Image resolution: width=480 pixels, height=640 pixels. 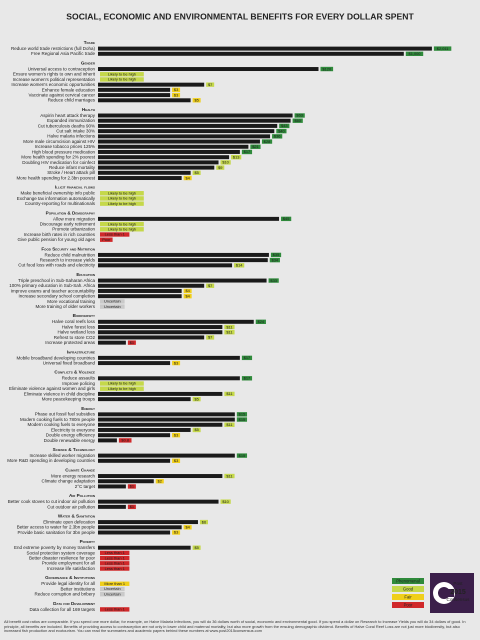 What do you see at coordinates (60, 393) in the screenshot?
I see `row-label: Eliminate violence in child discipline` at bounding box center [60, 393].